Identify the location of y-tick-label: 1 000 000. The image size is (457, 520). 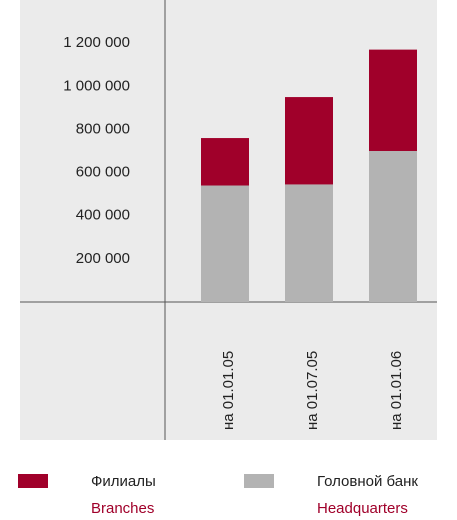
(96, 85).